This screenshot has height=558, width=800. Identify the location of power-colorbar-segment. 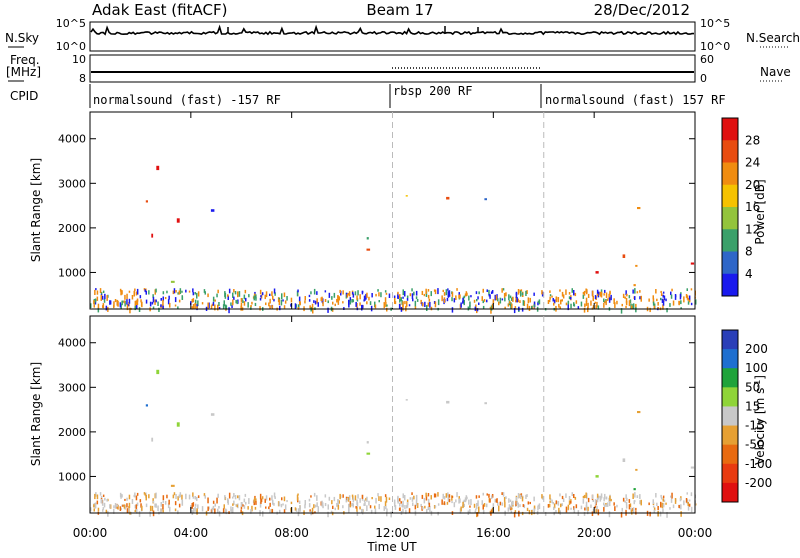
(730, 151).